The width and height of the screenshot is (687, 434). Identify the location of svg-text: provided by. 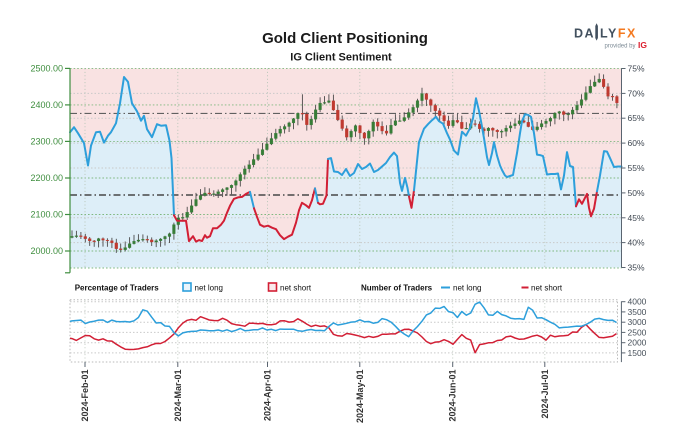
(619, 47).